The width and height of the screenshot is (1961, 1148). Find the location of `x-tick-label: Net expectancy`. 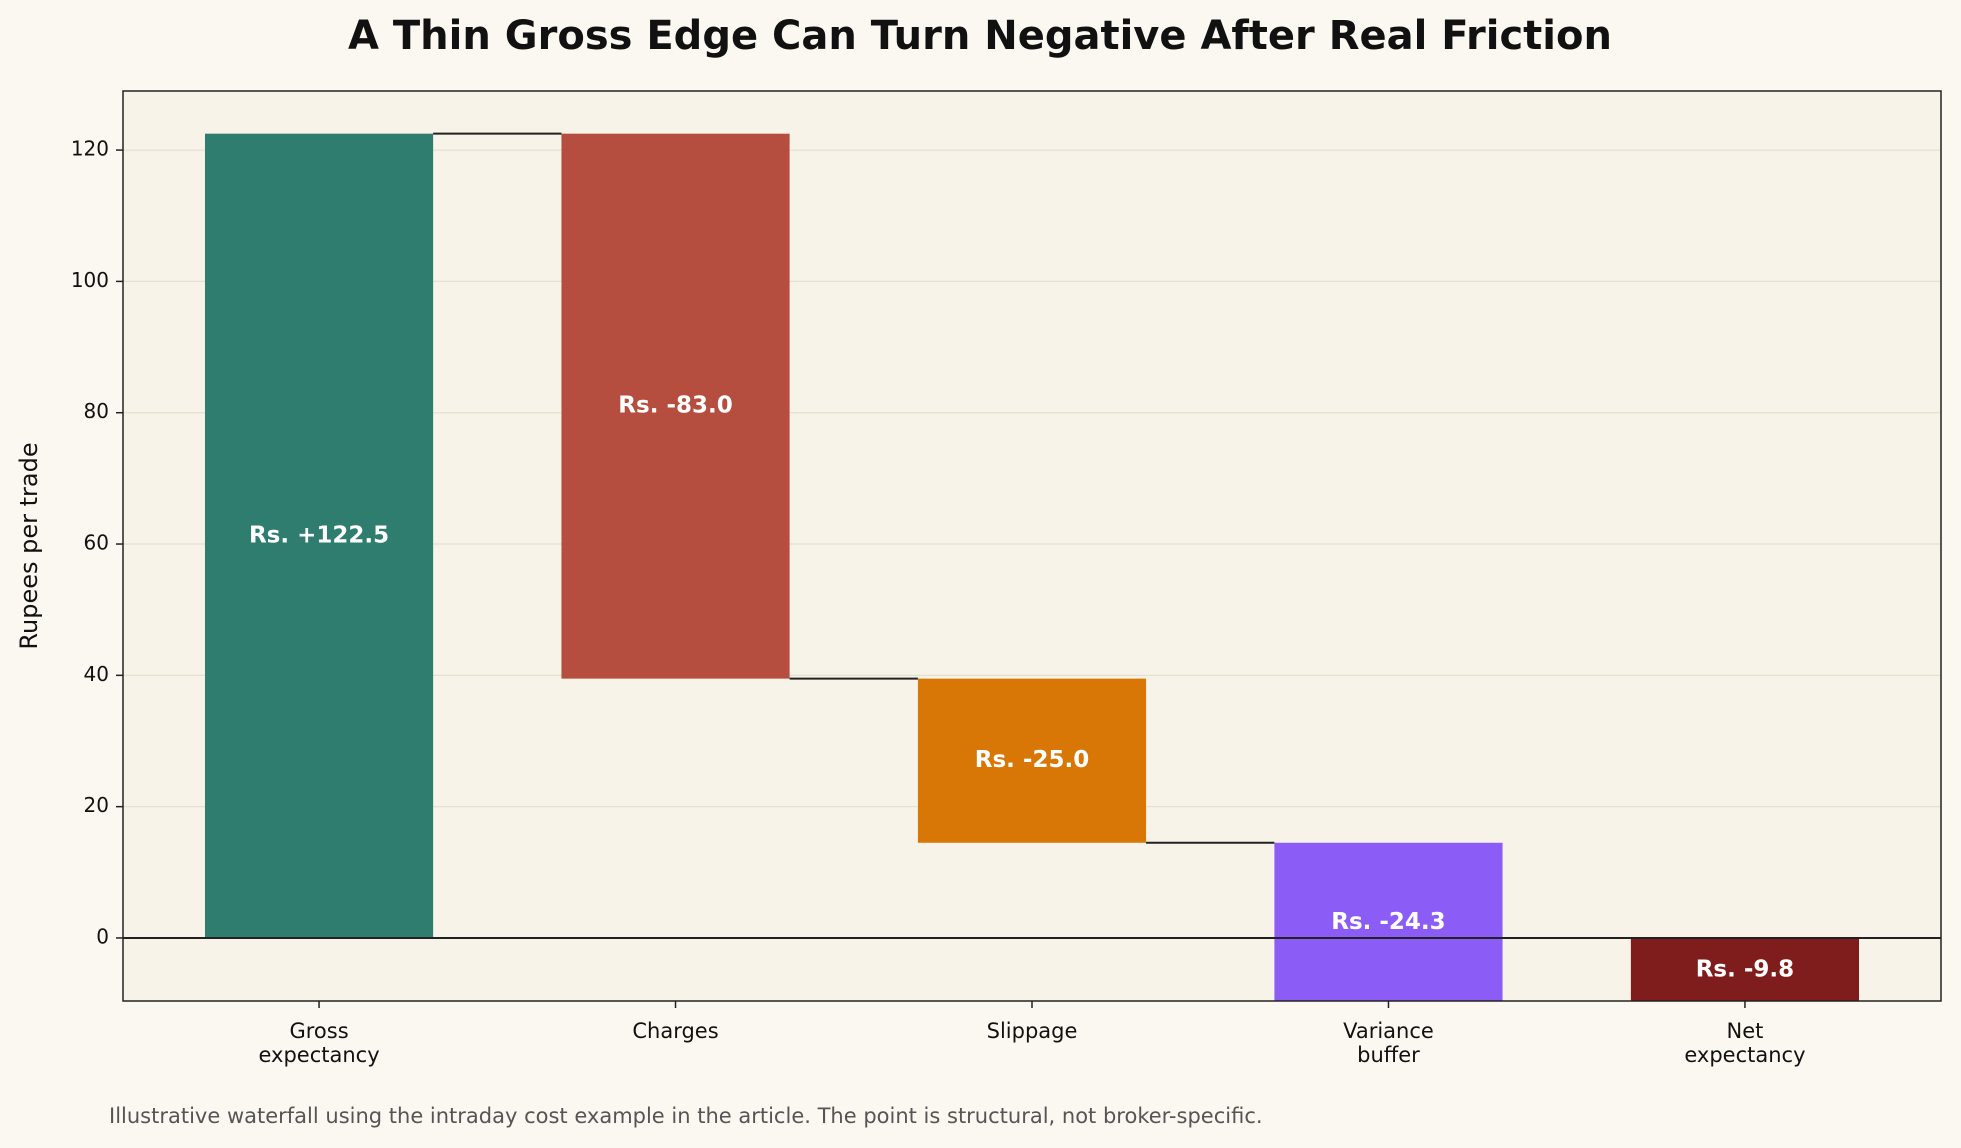

x-tick-label: Net expectancy is located at coordinates (1744, 1043).